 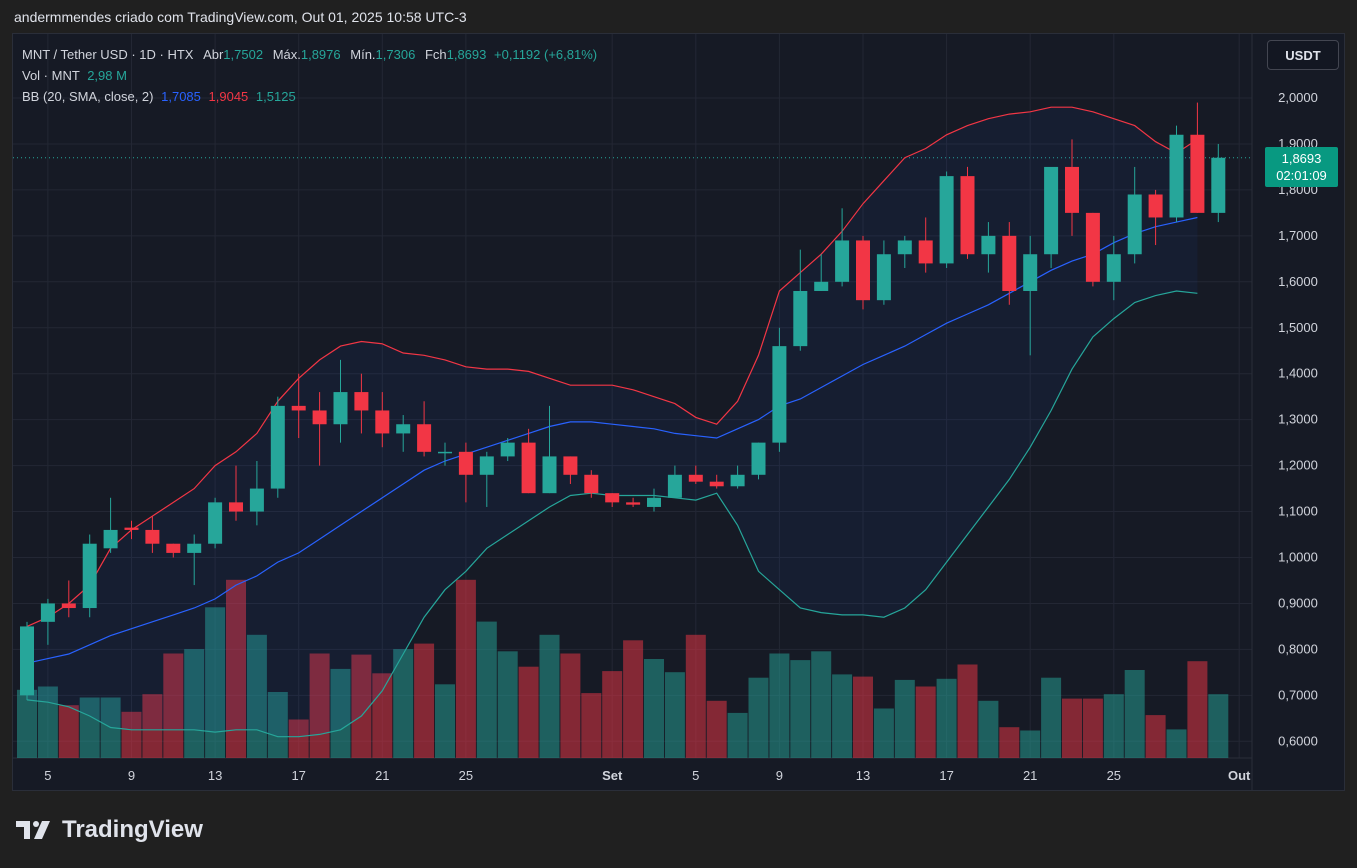 What do you see at coordinates (228, 96) in the screenshot?
I see `bb-upper-value: 1,9045` at bounding box center [228, 96].